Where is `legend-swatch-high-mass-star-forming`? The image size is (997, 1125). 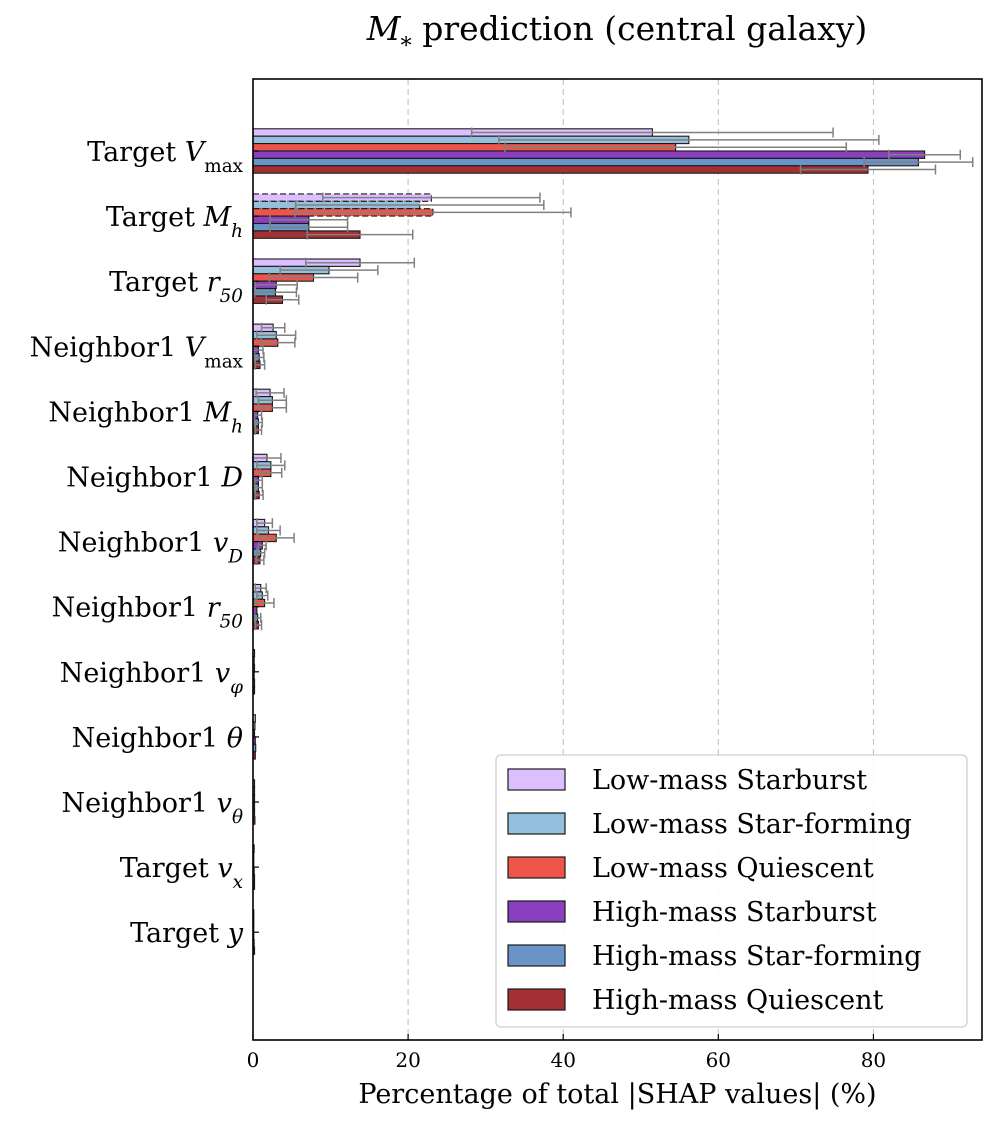 legend-swatch-high-mass-star-forming is located at coordinates (536, 955).